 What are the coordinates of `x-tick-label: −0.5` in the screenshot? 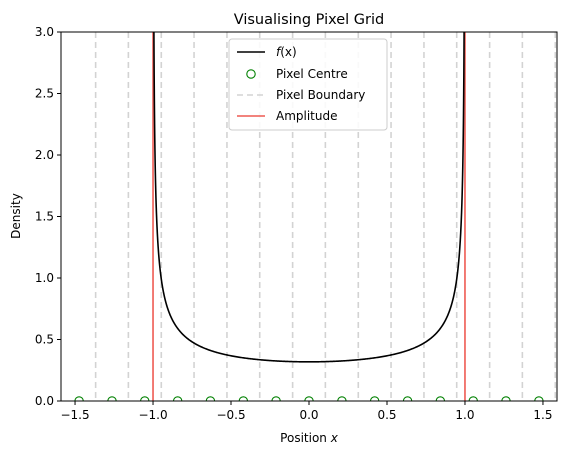 It's located at (230, 415).